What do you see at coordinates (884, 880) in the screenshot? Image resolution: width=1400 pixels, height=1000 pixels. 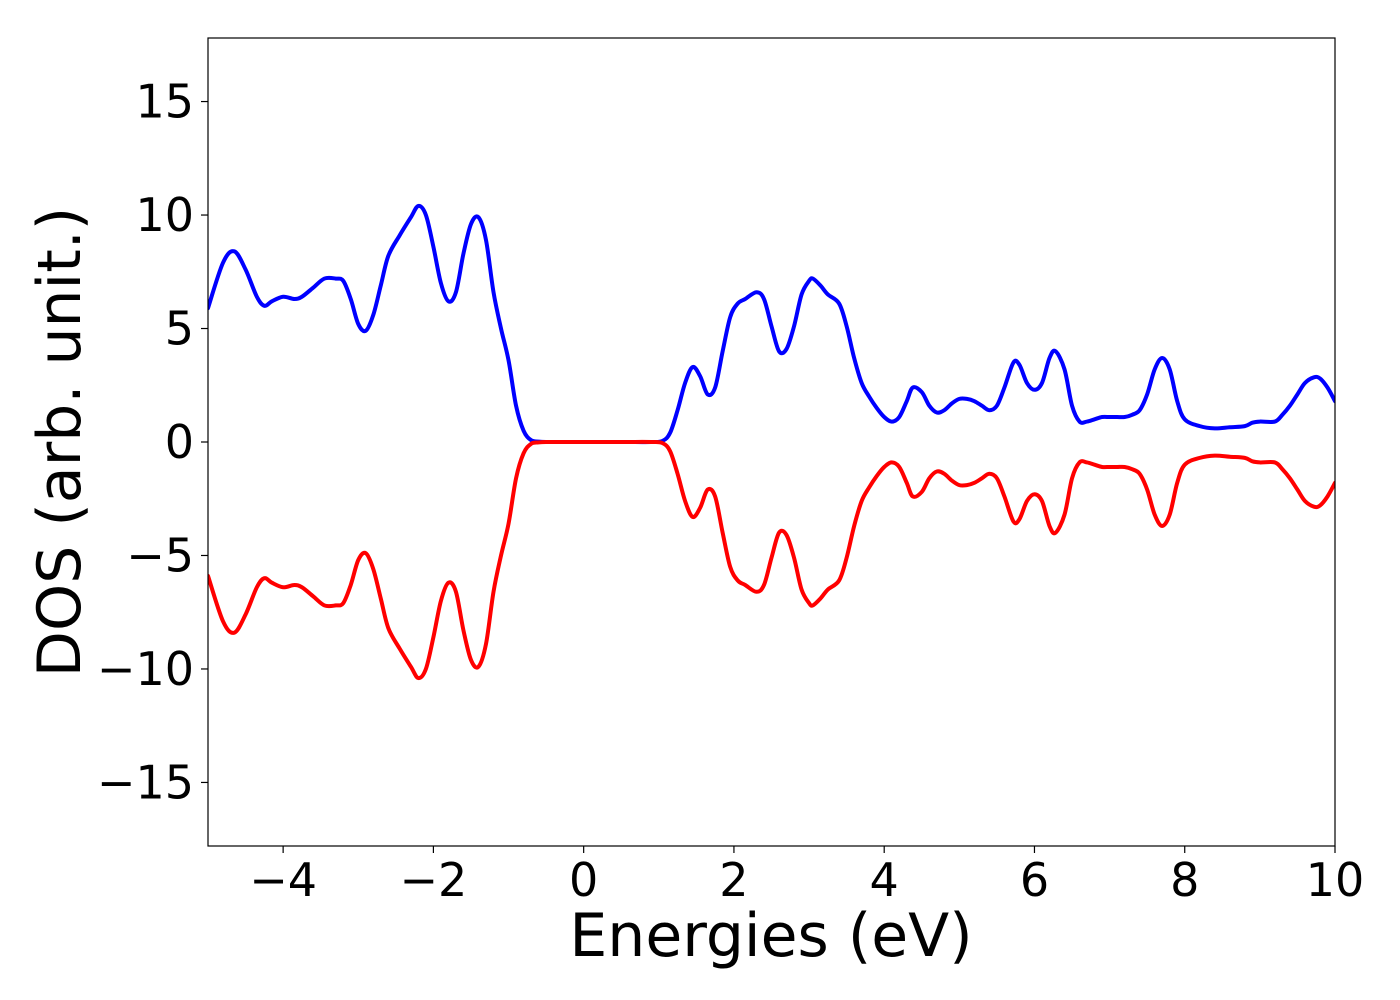 I see `x-tick-label: 4` at bounding box center [884, 880].